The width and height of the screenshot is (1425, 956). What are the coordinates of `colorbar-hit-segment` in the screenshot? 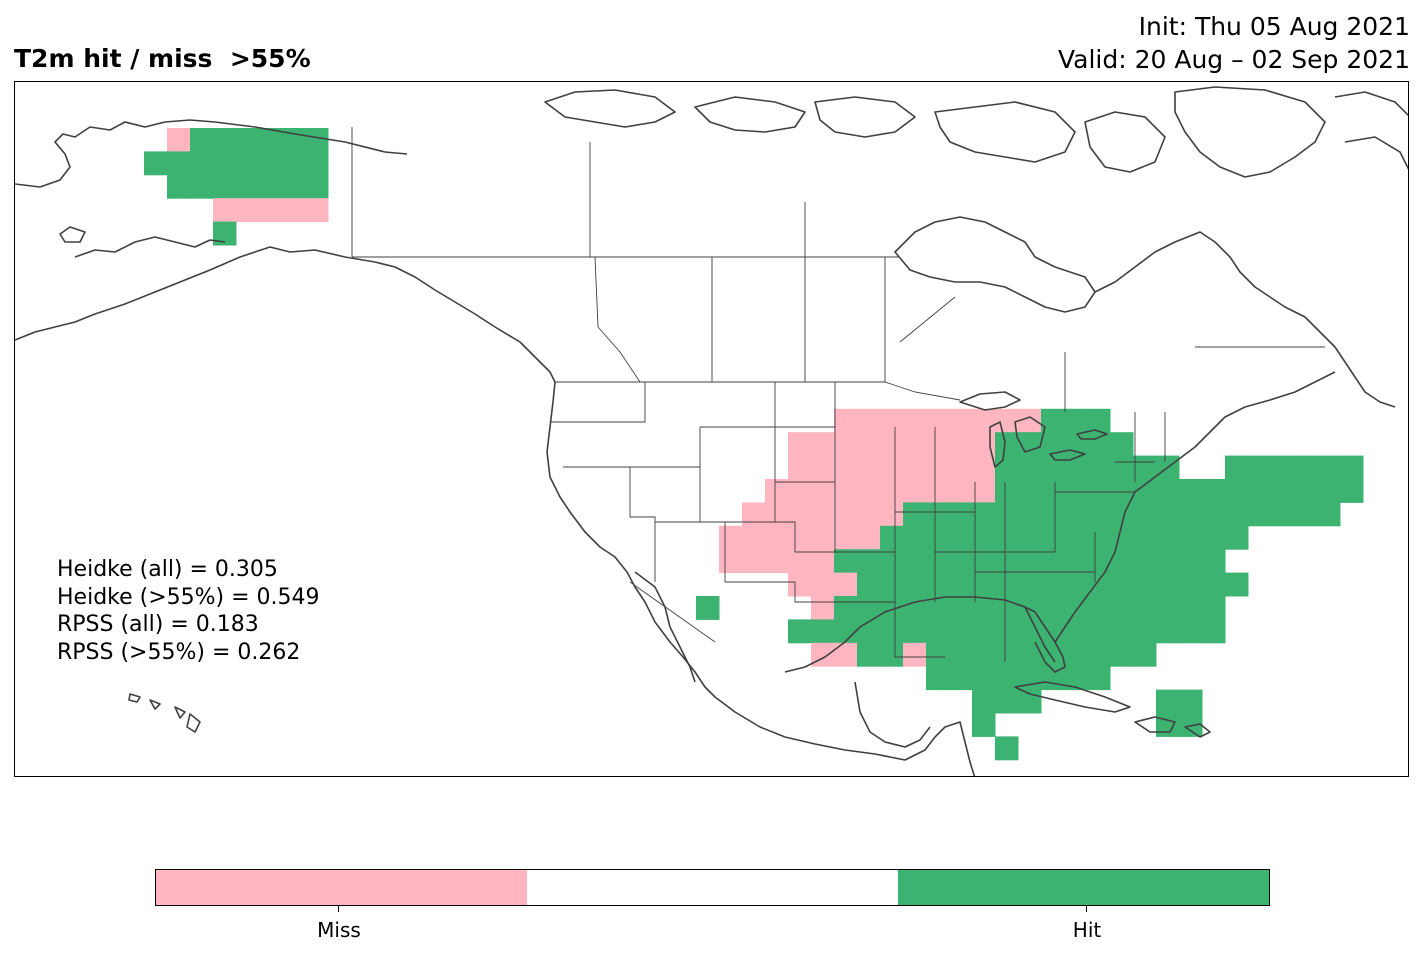 It's located at (1083, 887).